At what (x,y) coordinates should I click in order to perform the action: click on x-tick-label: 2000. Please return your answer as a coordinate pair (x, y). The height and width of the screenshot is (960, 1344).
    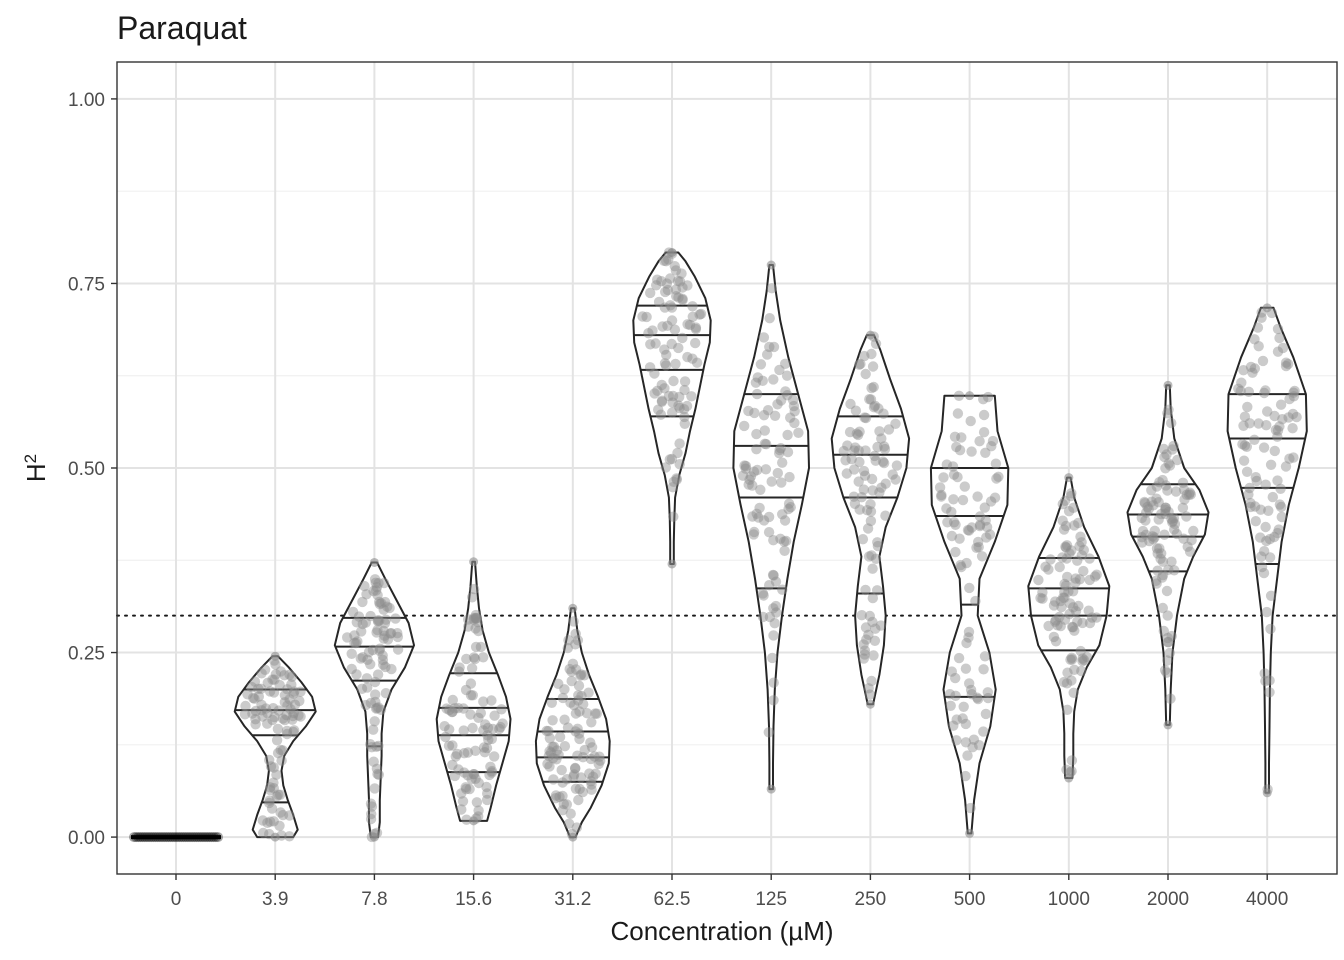
    Looking at the image, I should click on (1168, 899).